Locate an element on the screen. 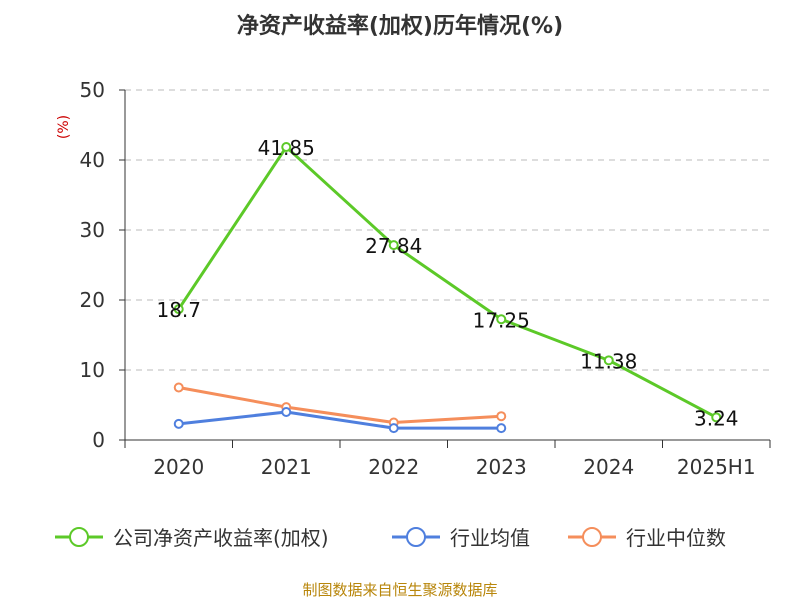 The image size is (800, 600). point-s2-2020 is located at coordinates (178, 387).